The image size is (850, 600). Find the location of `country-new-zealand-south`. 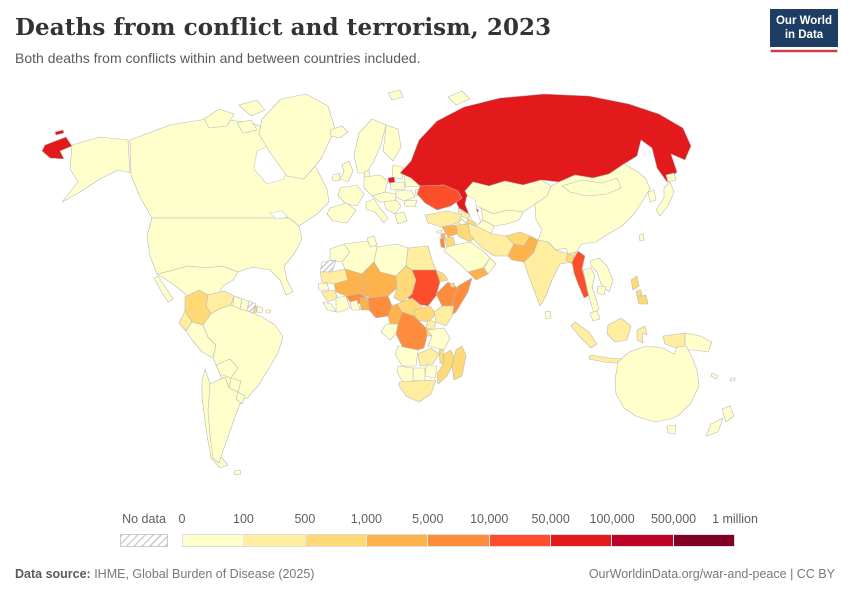

country-new-zealand-south is located at coordinates (714, 427).